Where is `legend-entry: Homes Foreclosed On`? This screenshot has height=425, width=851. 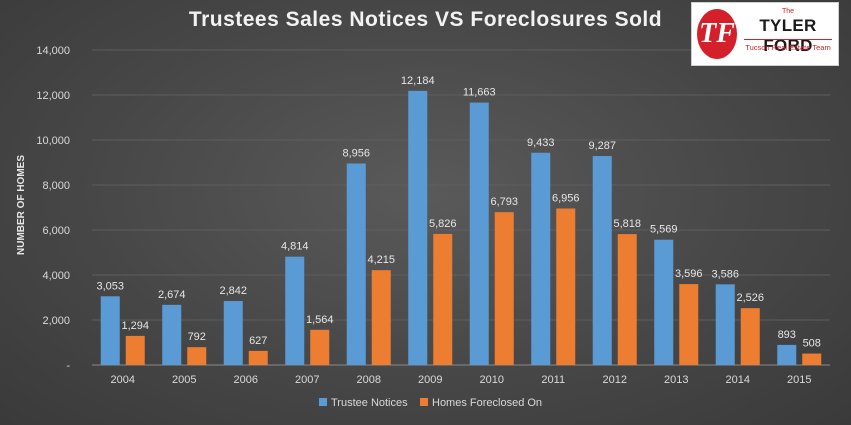
legend-entry: Homes Foreclosed On is located at coordinates (487, 403).